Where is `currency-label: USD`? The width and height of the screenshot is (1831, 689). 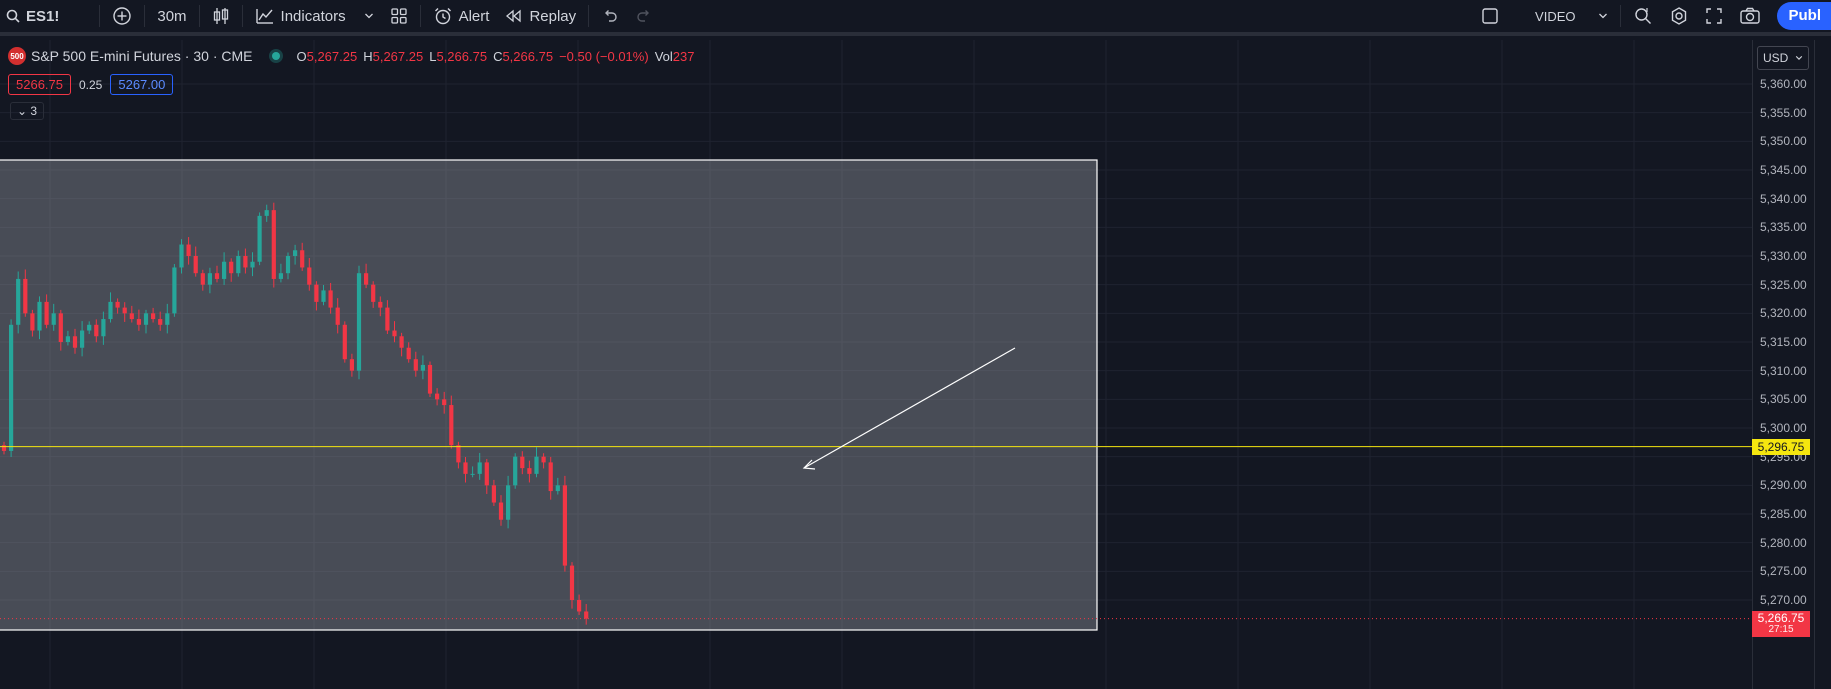
currency-label: USD is located at coordinates (1776, 58).